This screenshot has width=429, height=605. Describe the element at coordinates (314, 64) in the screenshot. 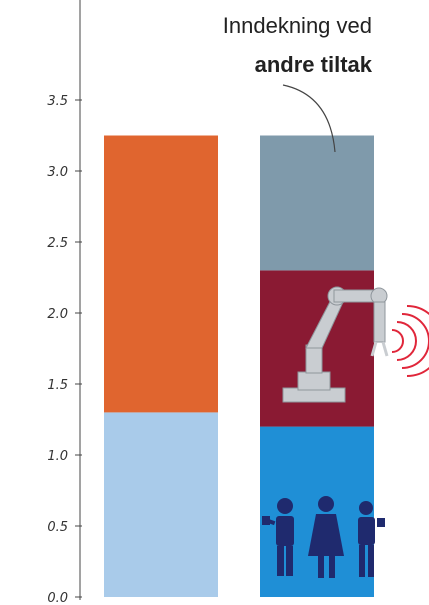

I see `annotation-line2: andre tiltak` at that location.